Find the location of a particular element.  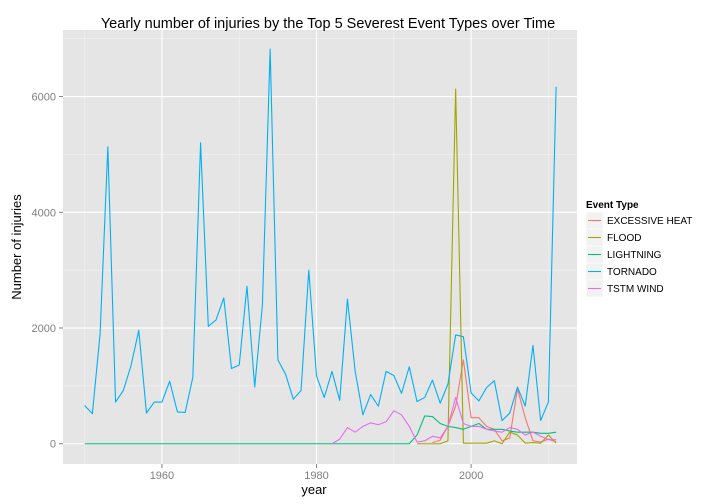

series-line-flood is located at coordinates (487, 266).